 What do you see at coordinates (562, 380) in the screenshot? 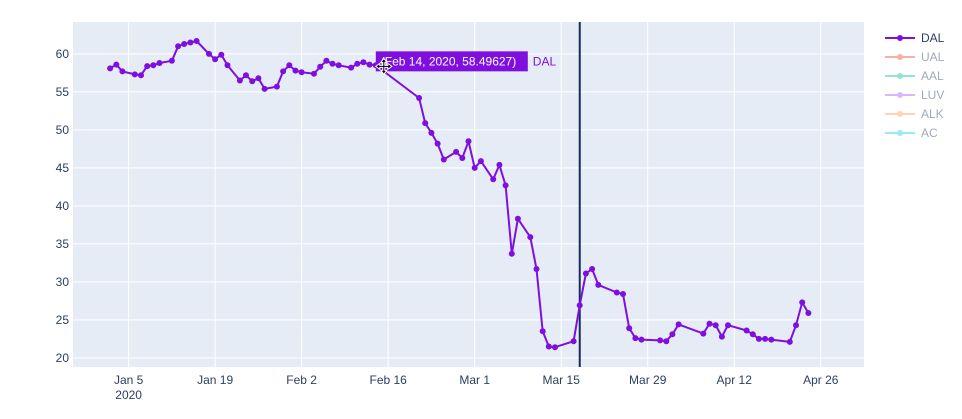
I see `x-tick-label: Mar 15` at bounding box center [562, 380].